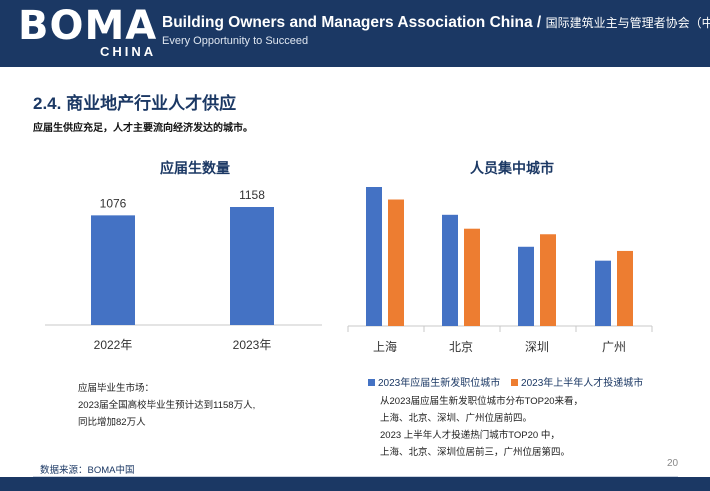 The width and height of the screenshot is (710, 491). Describe the element at coordinates (627, 23) in the screenshot. I see `header-title-cn: 国际建筑业主与管理者协会（中国）` at that location.